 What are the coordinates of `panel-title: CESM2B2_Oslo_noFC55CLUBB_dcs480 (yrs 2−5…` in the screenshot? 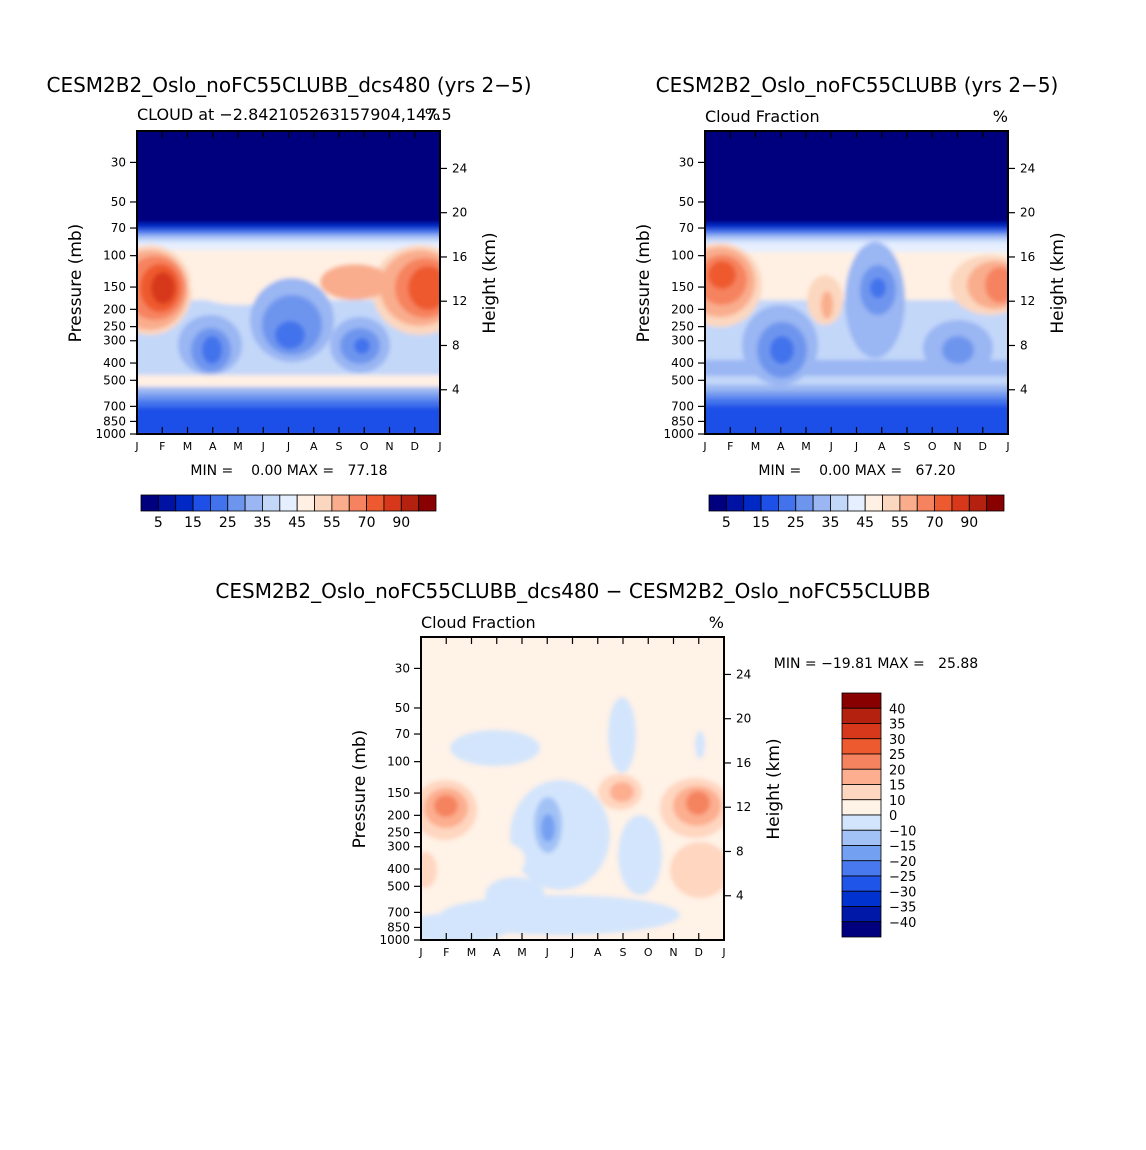 It's located at (289, 85).